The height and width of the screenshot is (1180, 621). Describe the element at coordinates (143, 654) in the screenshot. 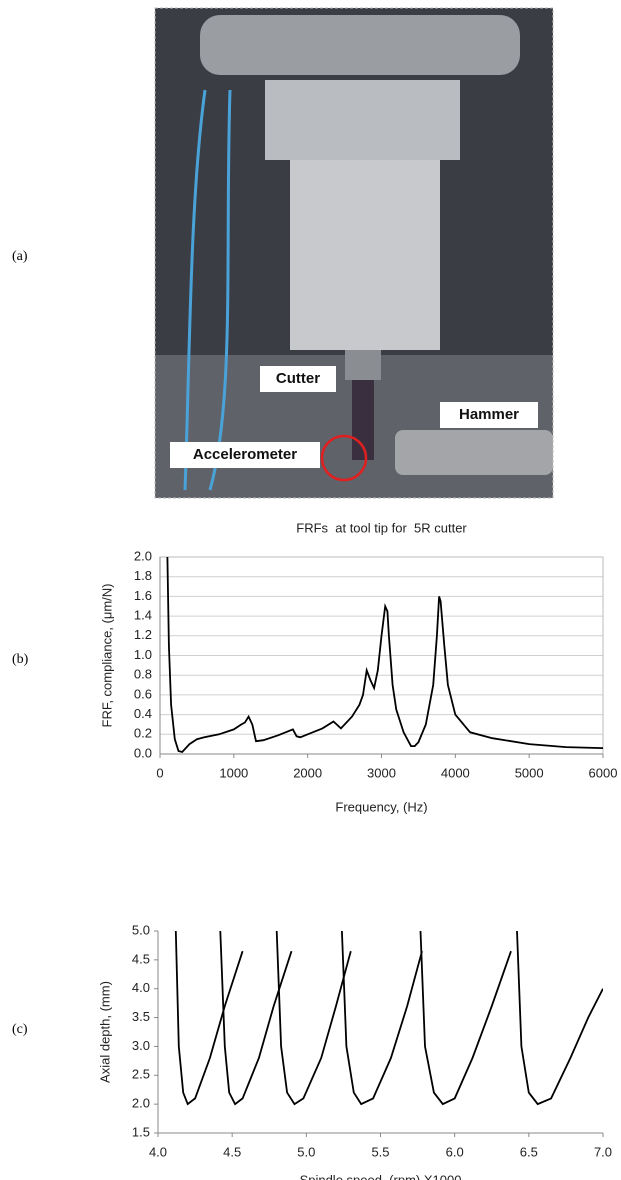

I see `y-tick-label: 1.0` at that location.